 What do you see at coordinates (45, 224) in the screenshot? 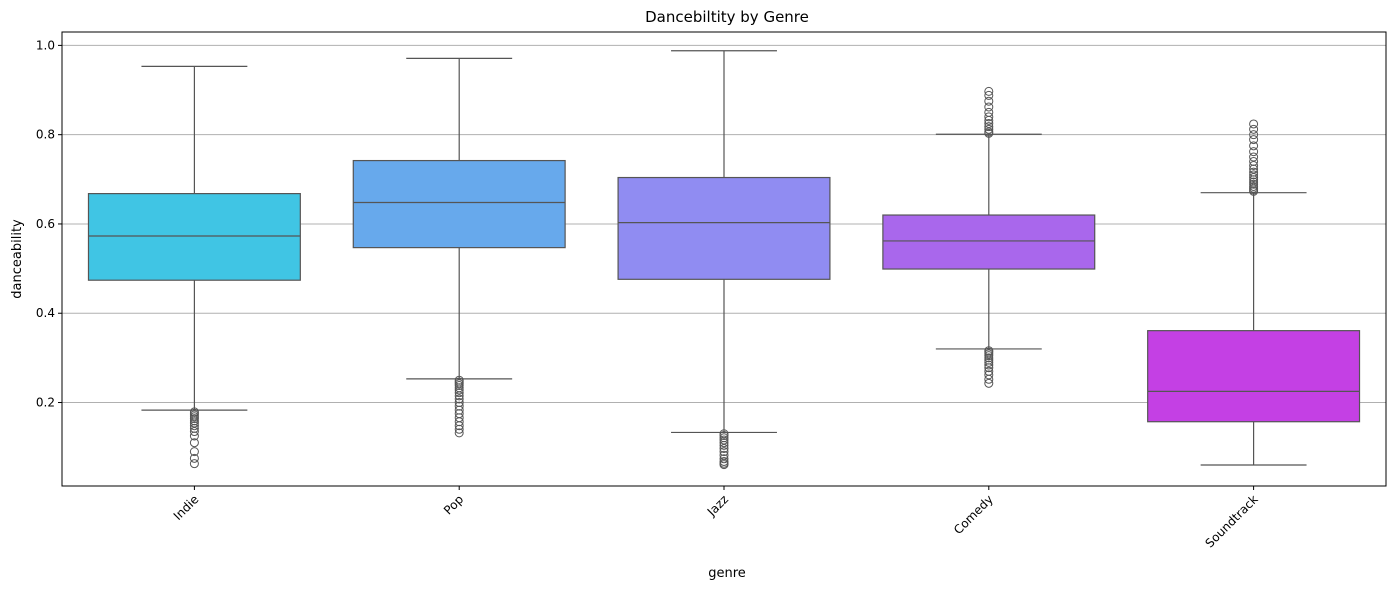
I see `y-tick-label: 0.6` at bounding box center [45, 224].